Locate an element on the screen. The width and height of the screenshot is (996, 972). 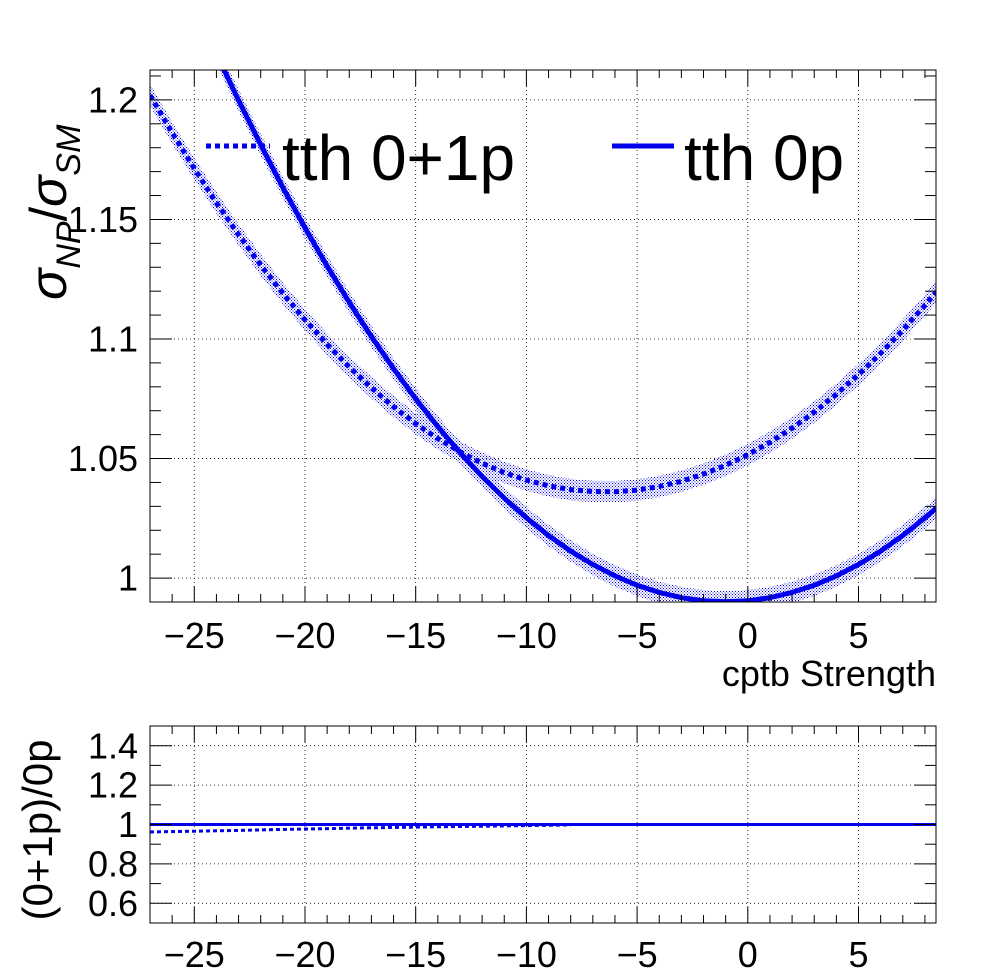
main-x-tick-labels: −25 −20 −15 −10 −5 0 5 is located at coordinates (516, 635).